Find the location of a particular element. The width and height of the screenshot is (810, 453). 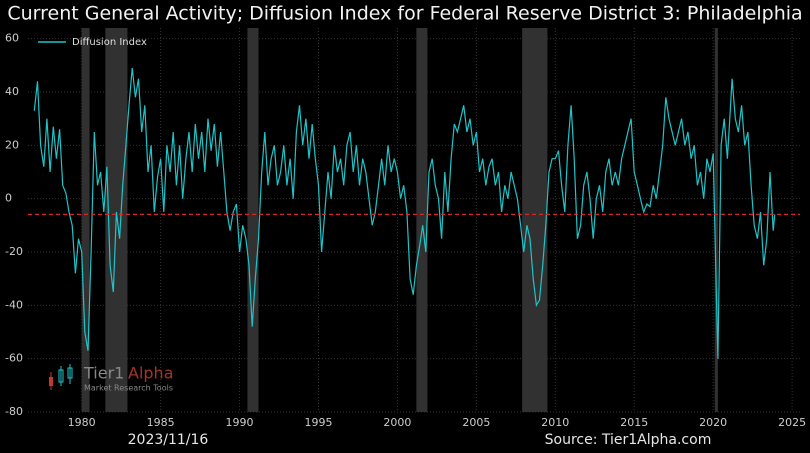

logo-tagline: Market Research Tools is located at coordinates (128, 388).